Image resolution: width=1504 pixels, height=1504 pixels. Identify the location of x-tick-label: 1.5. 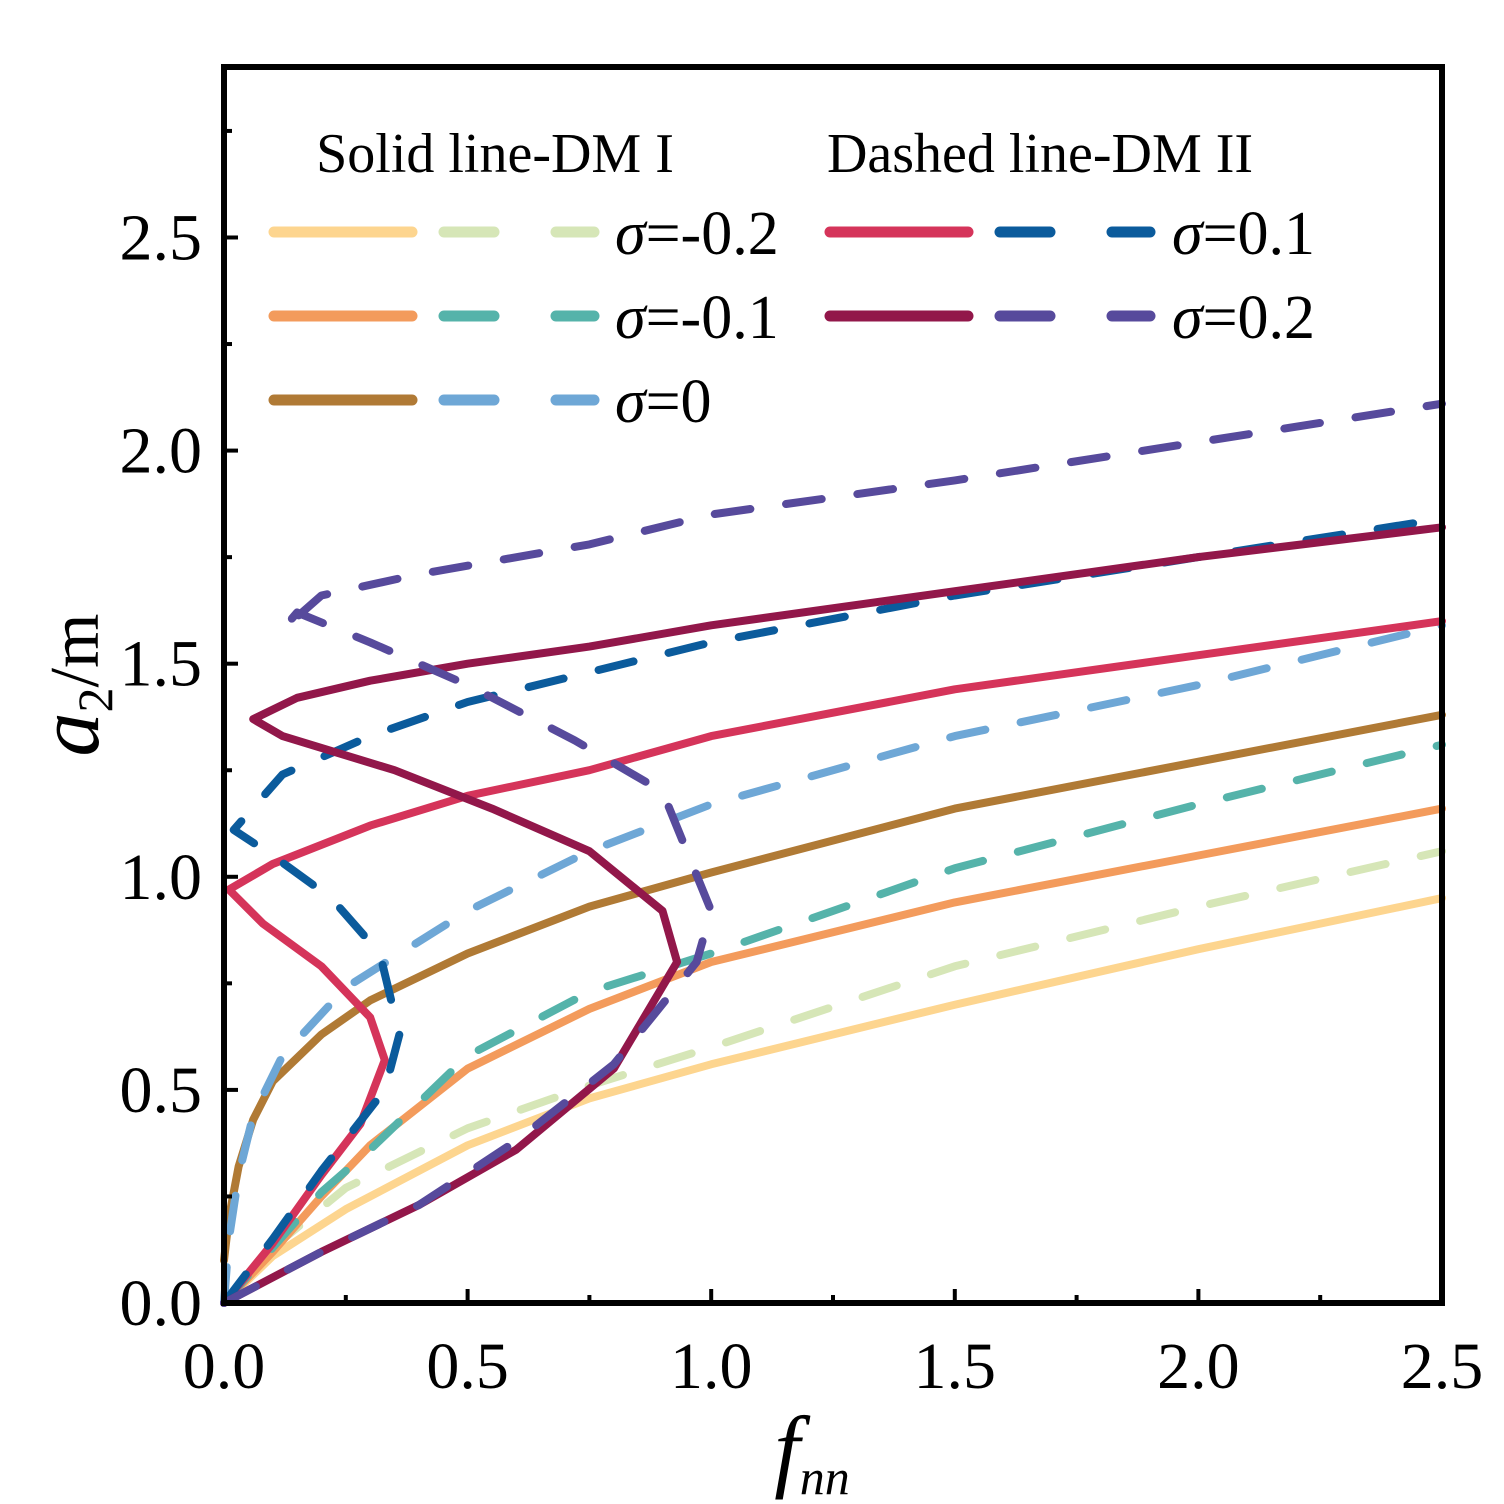
(955, 1366).